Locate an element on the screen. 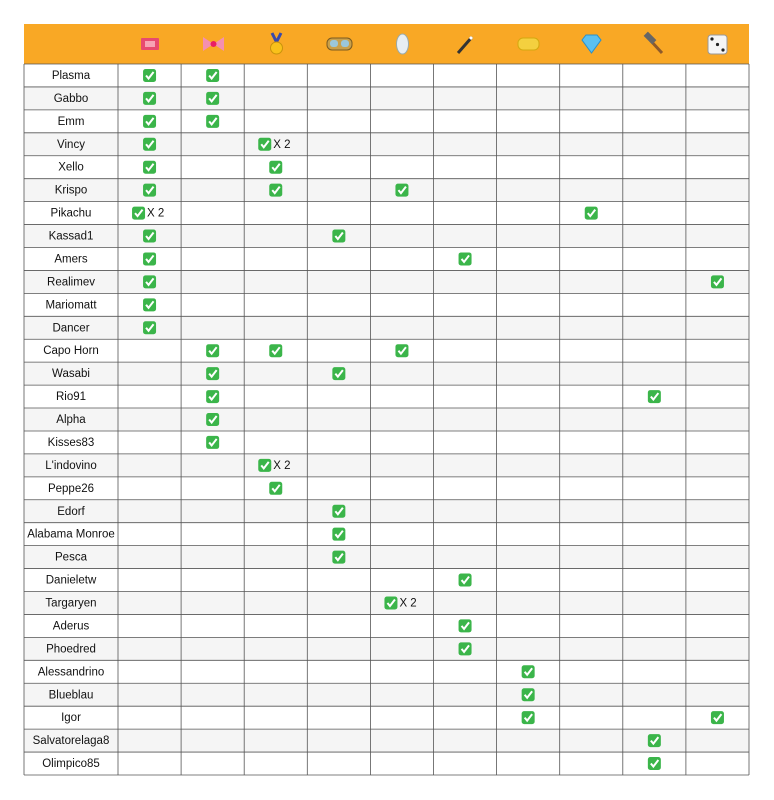 The width and height of the screenshot is (774, 800). sponge-icon is located at coordinates (528, 44).